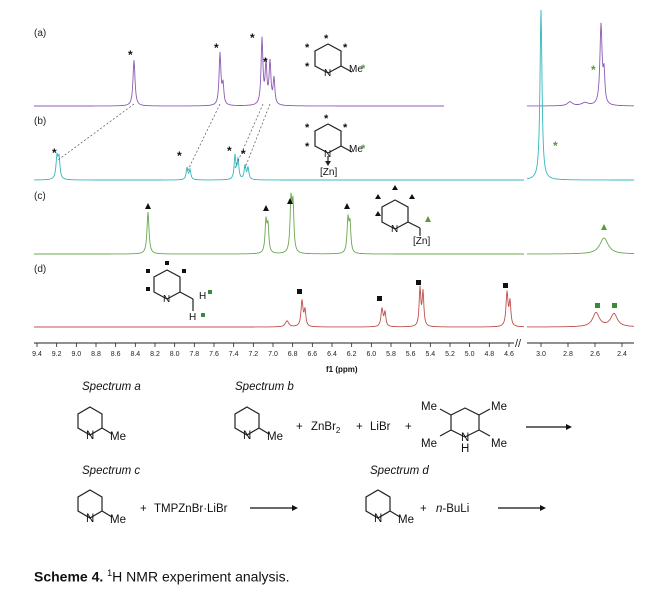  Describe the element at coordinates (421, 241) in the screenshot. I see `structure-c-zn: [Zn]` at that location.